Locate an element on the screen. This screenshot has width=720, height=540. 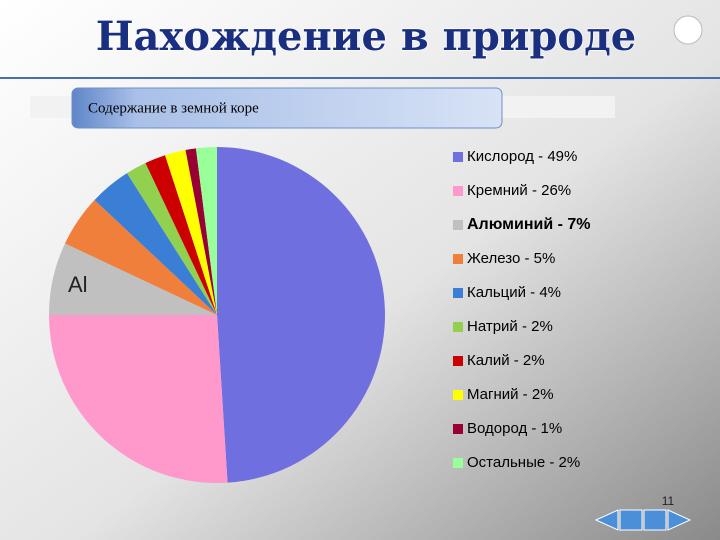
legend-label: Калий - 2% is located at coordinates (506, 360).